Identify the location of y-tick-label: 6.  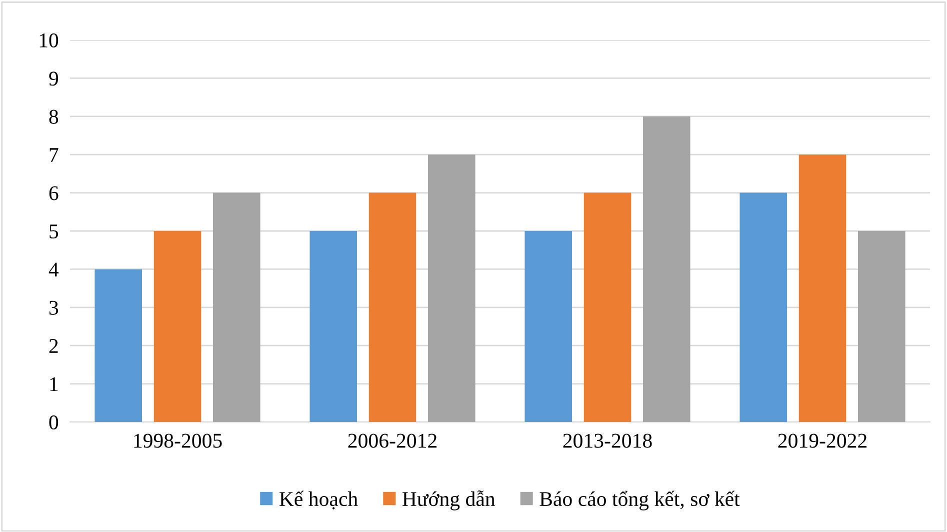
(53, 193).